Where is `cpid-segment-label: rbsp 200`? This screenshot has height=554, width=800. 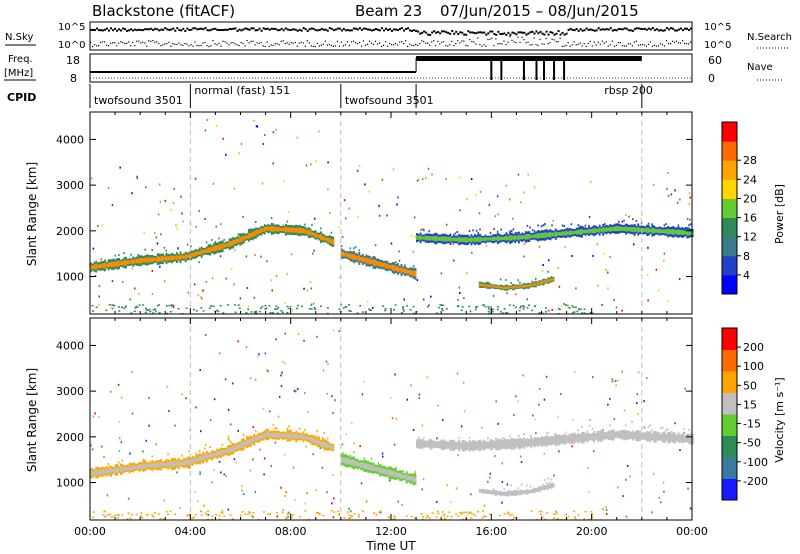 cpid-segment-label: rbsp 200 is located at coordinates (628, 90).